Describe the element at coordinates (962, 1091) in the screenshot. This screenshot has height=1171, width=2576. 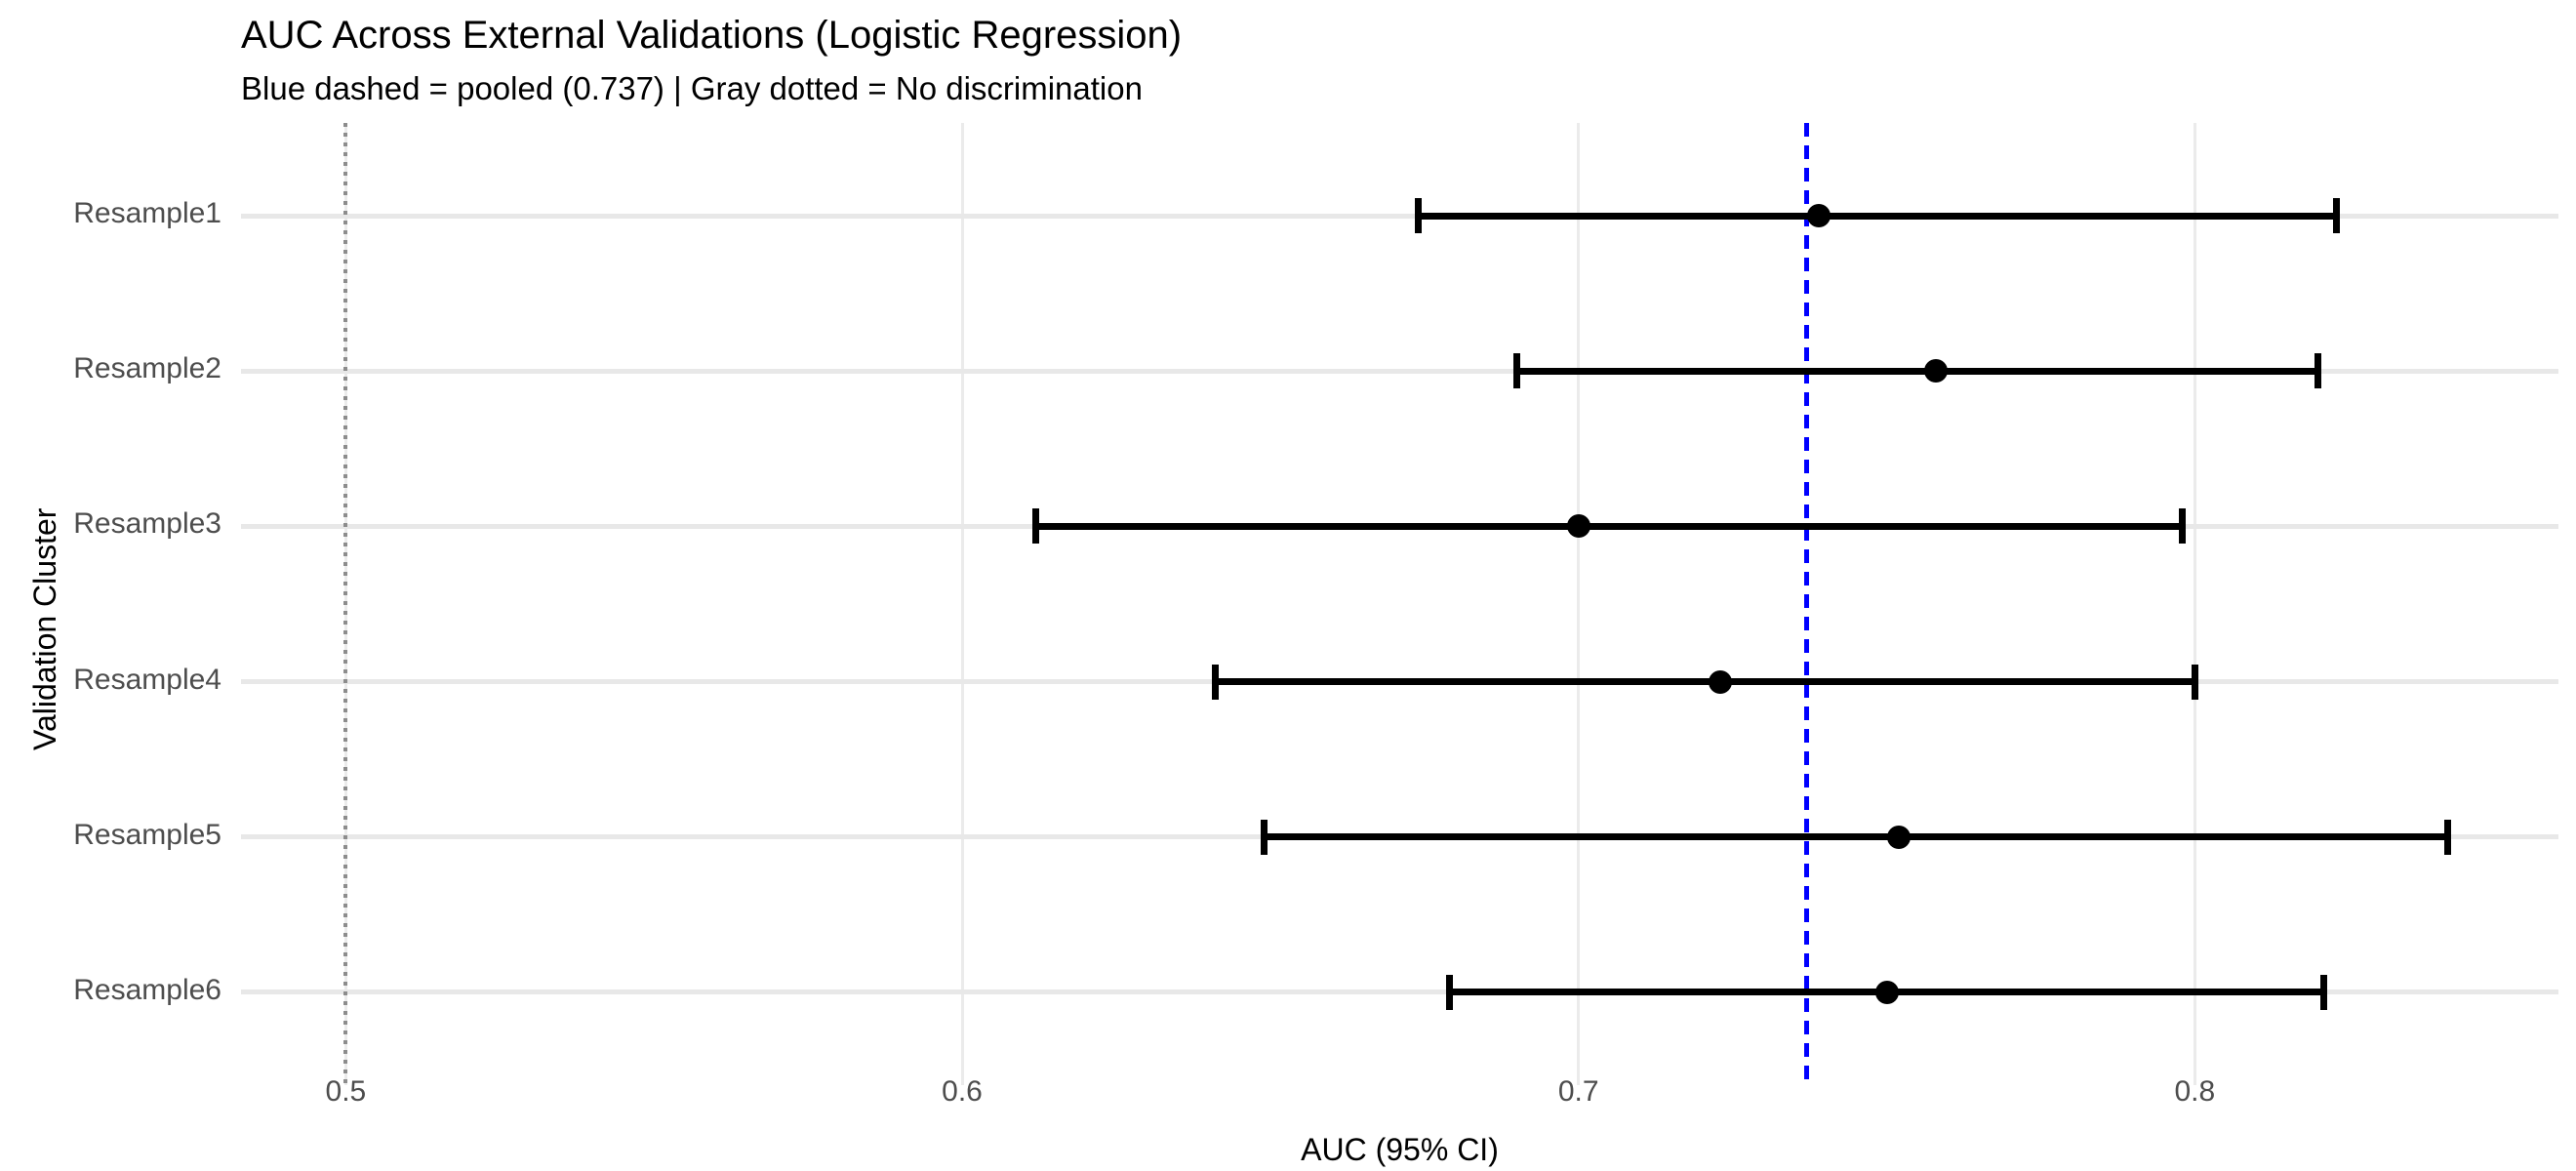
I see `x-tick-label: 0.6` at that location.